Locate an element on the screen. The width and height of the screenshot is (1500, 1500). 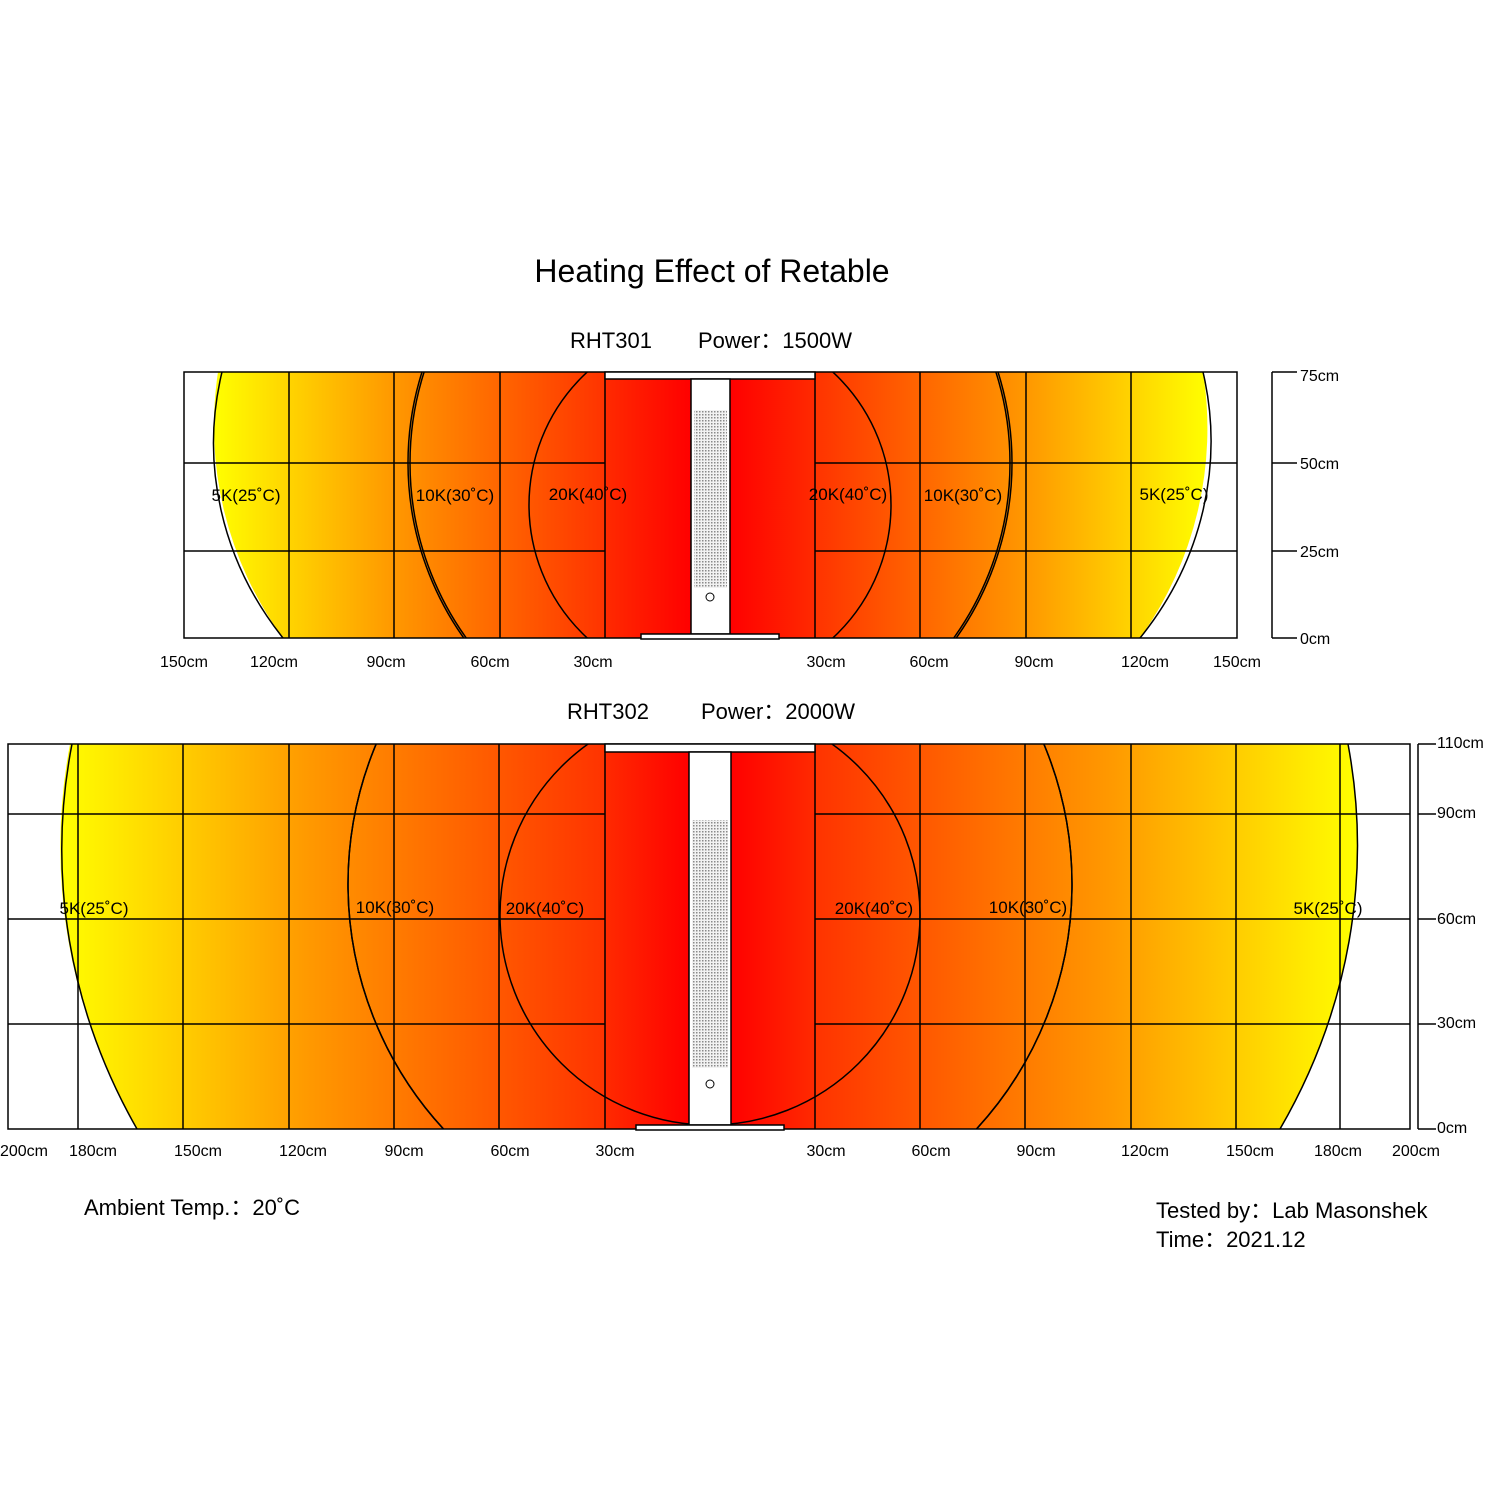
panel2-y-tick: 60cm is located at coordinates (1456, 919).